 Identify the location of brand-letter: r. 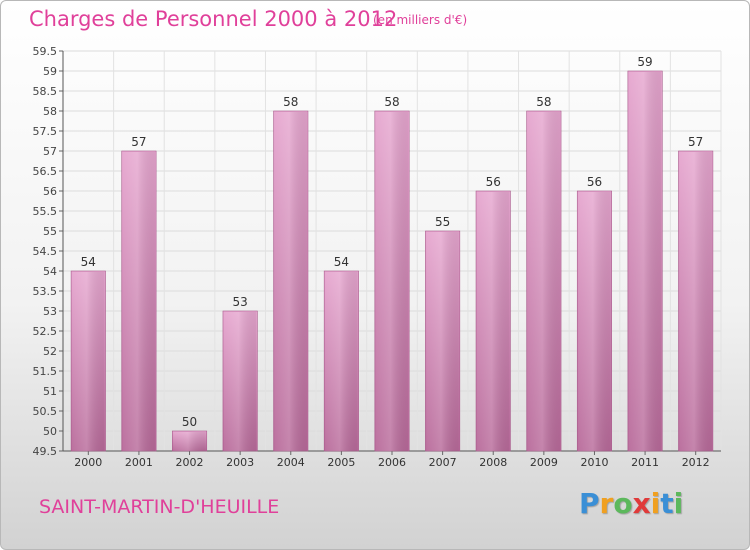
(606, 503).